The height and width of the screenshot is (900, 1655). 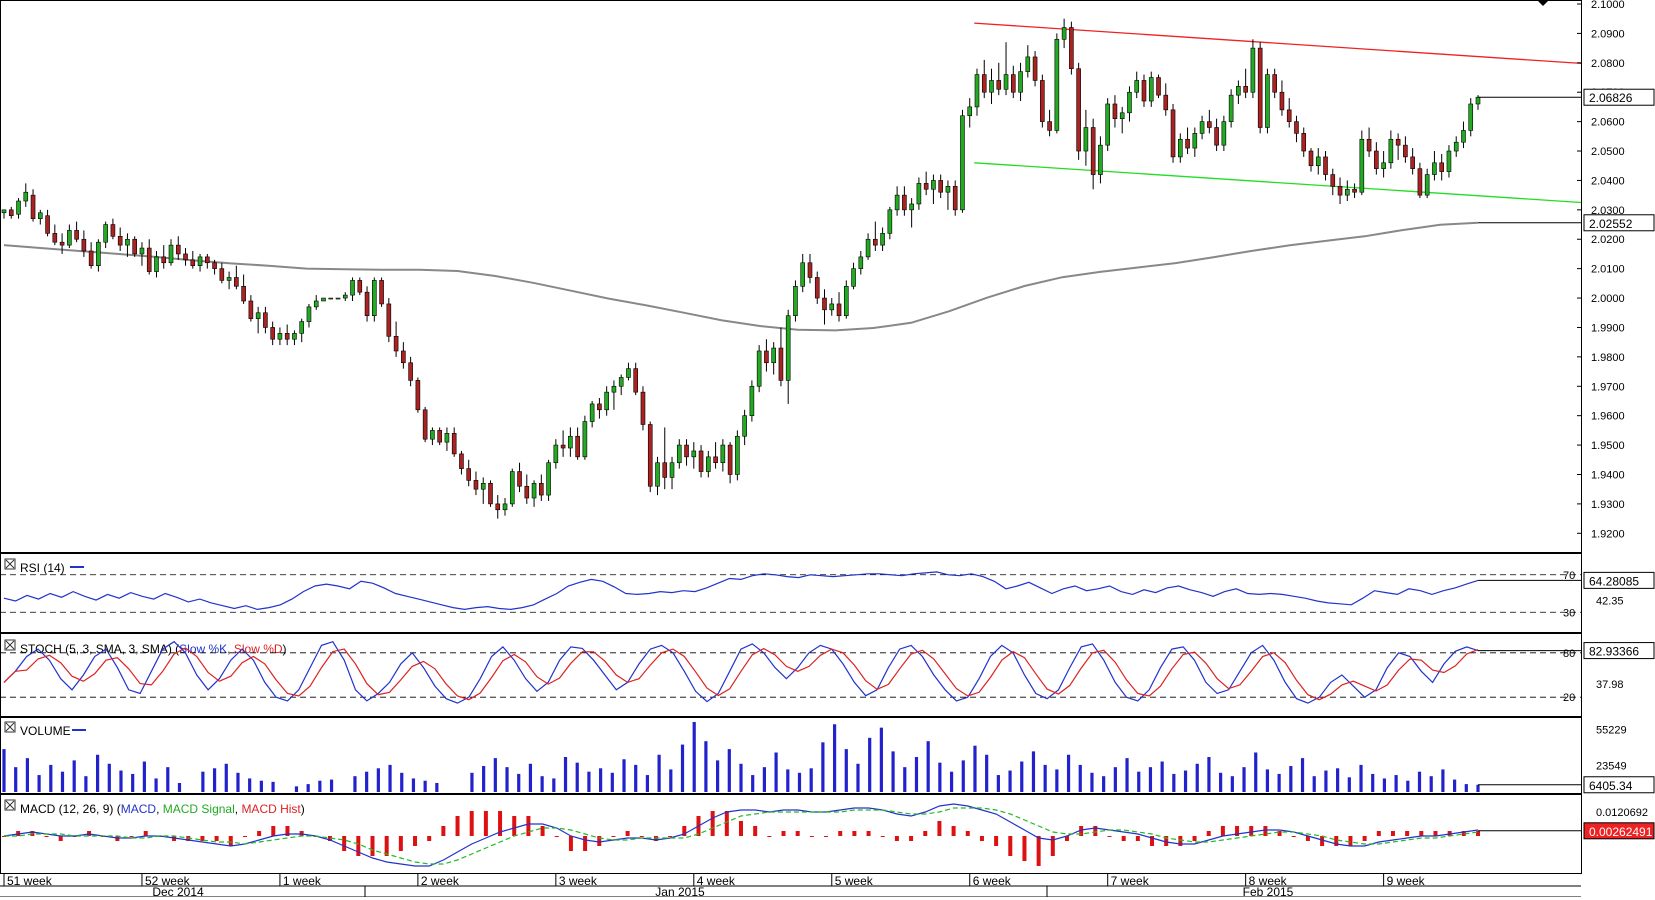 I want to click on week-label: 8 week, so click(x=1268, y=881).